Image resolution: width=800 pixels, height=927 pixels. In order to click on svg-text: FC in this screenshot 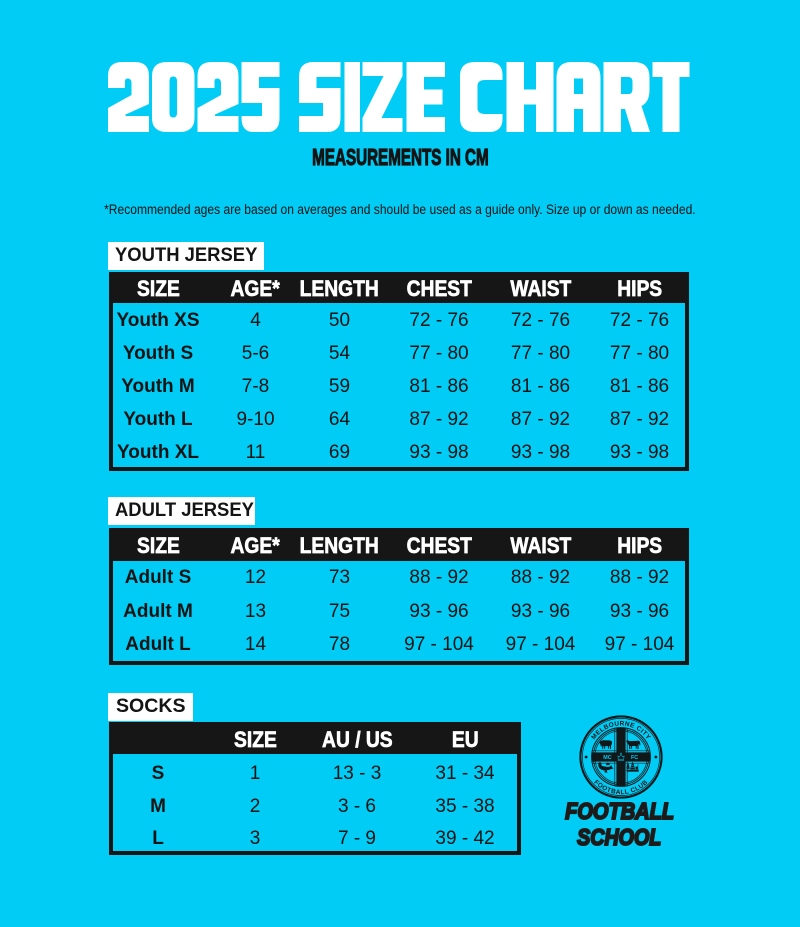, I will do `click(634, 758)`.